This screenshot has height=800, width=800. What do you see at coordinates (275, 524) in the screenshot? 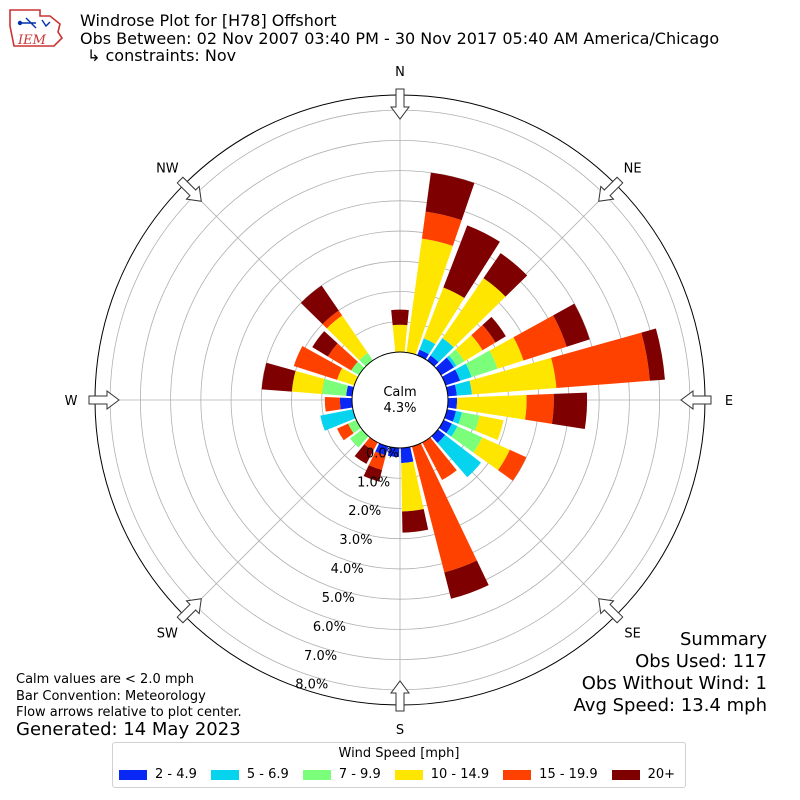
I see `grid-spoke` at bounding box center [275, 524].